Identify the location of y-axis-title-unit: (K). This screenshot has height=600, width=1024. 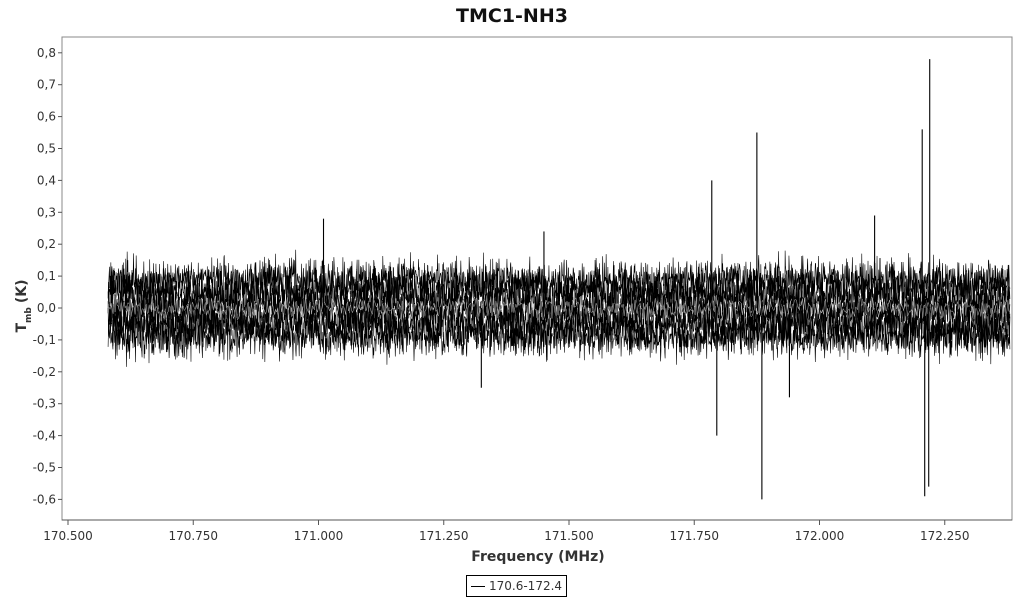
(22, 291).